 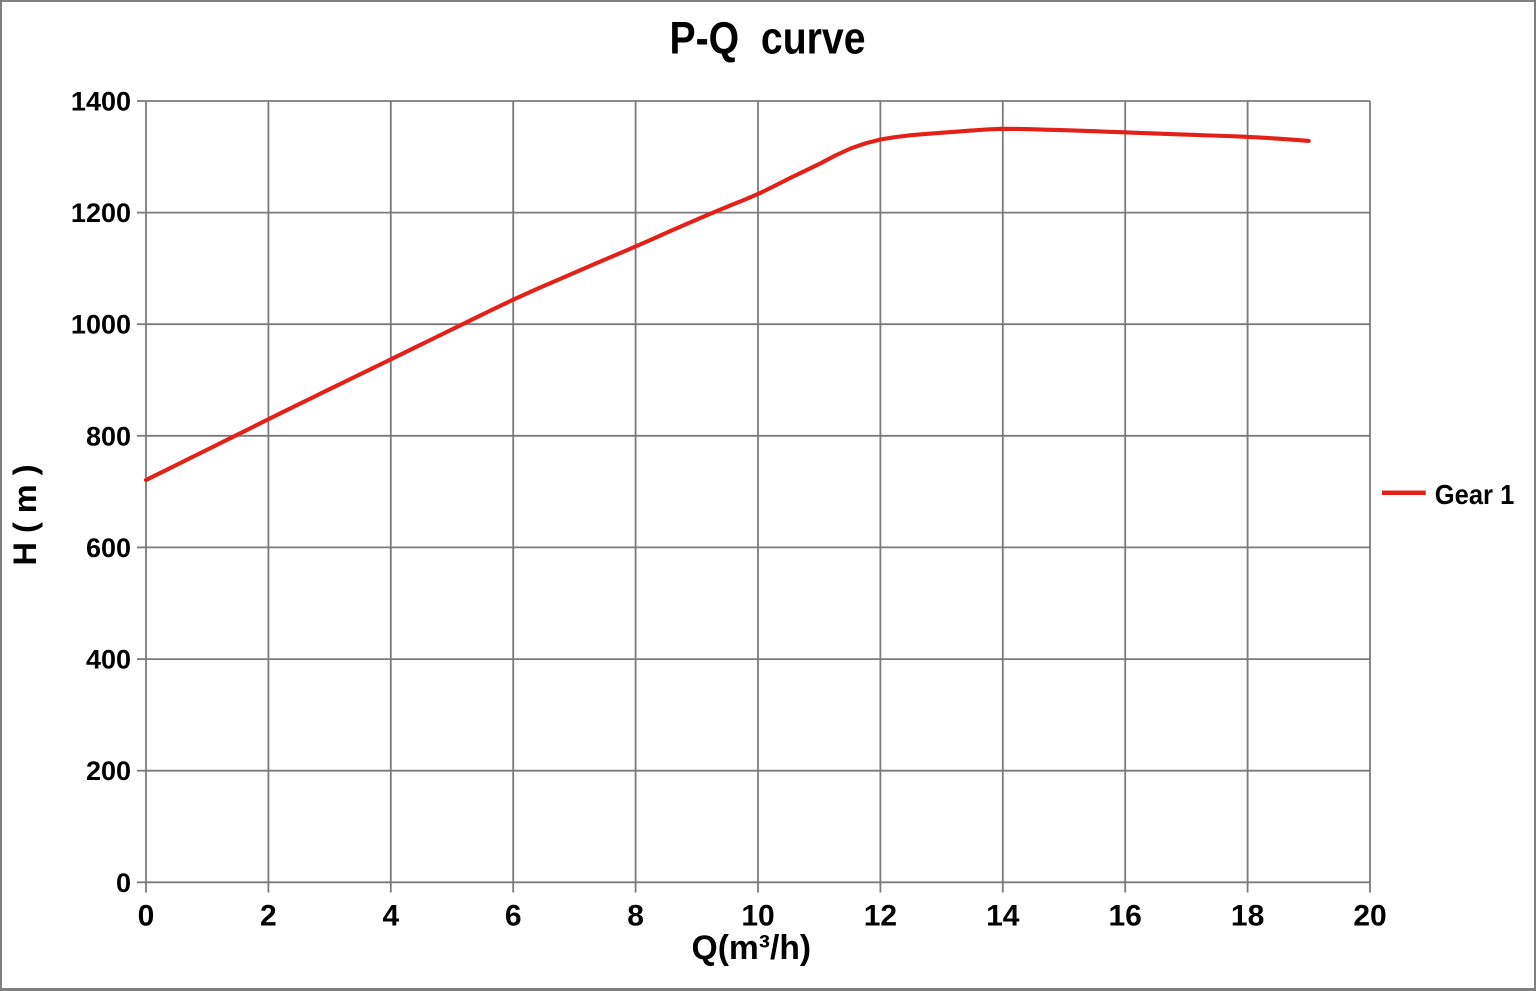 I want to click on svg-text: 800, so click(x=108, y=436).